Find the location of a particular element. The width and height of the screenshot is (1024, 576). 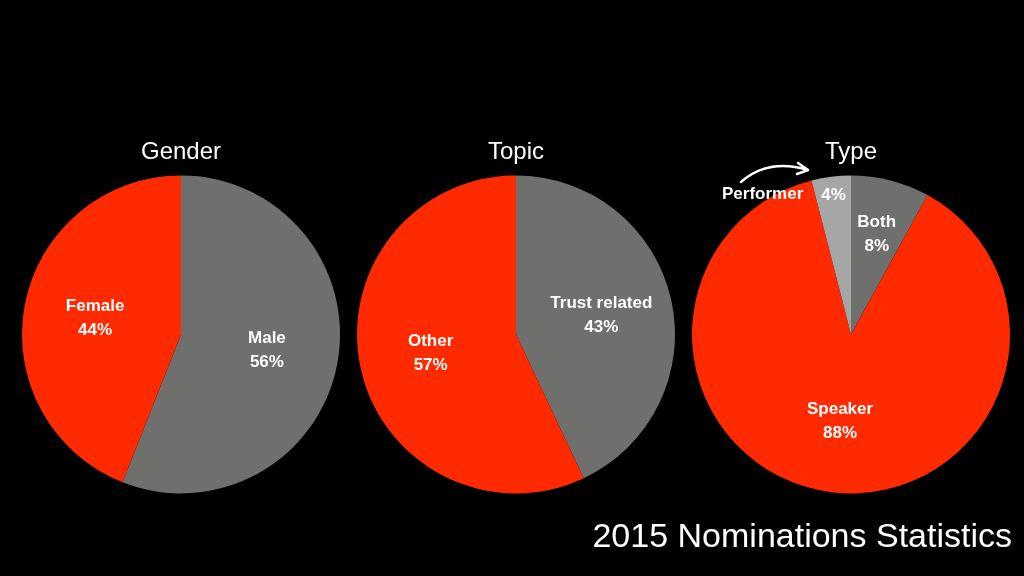

data-label: 57% is located at coordinates (430, 365).